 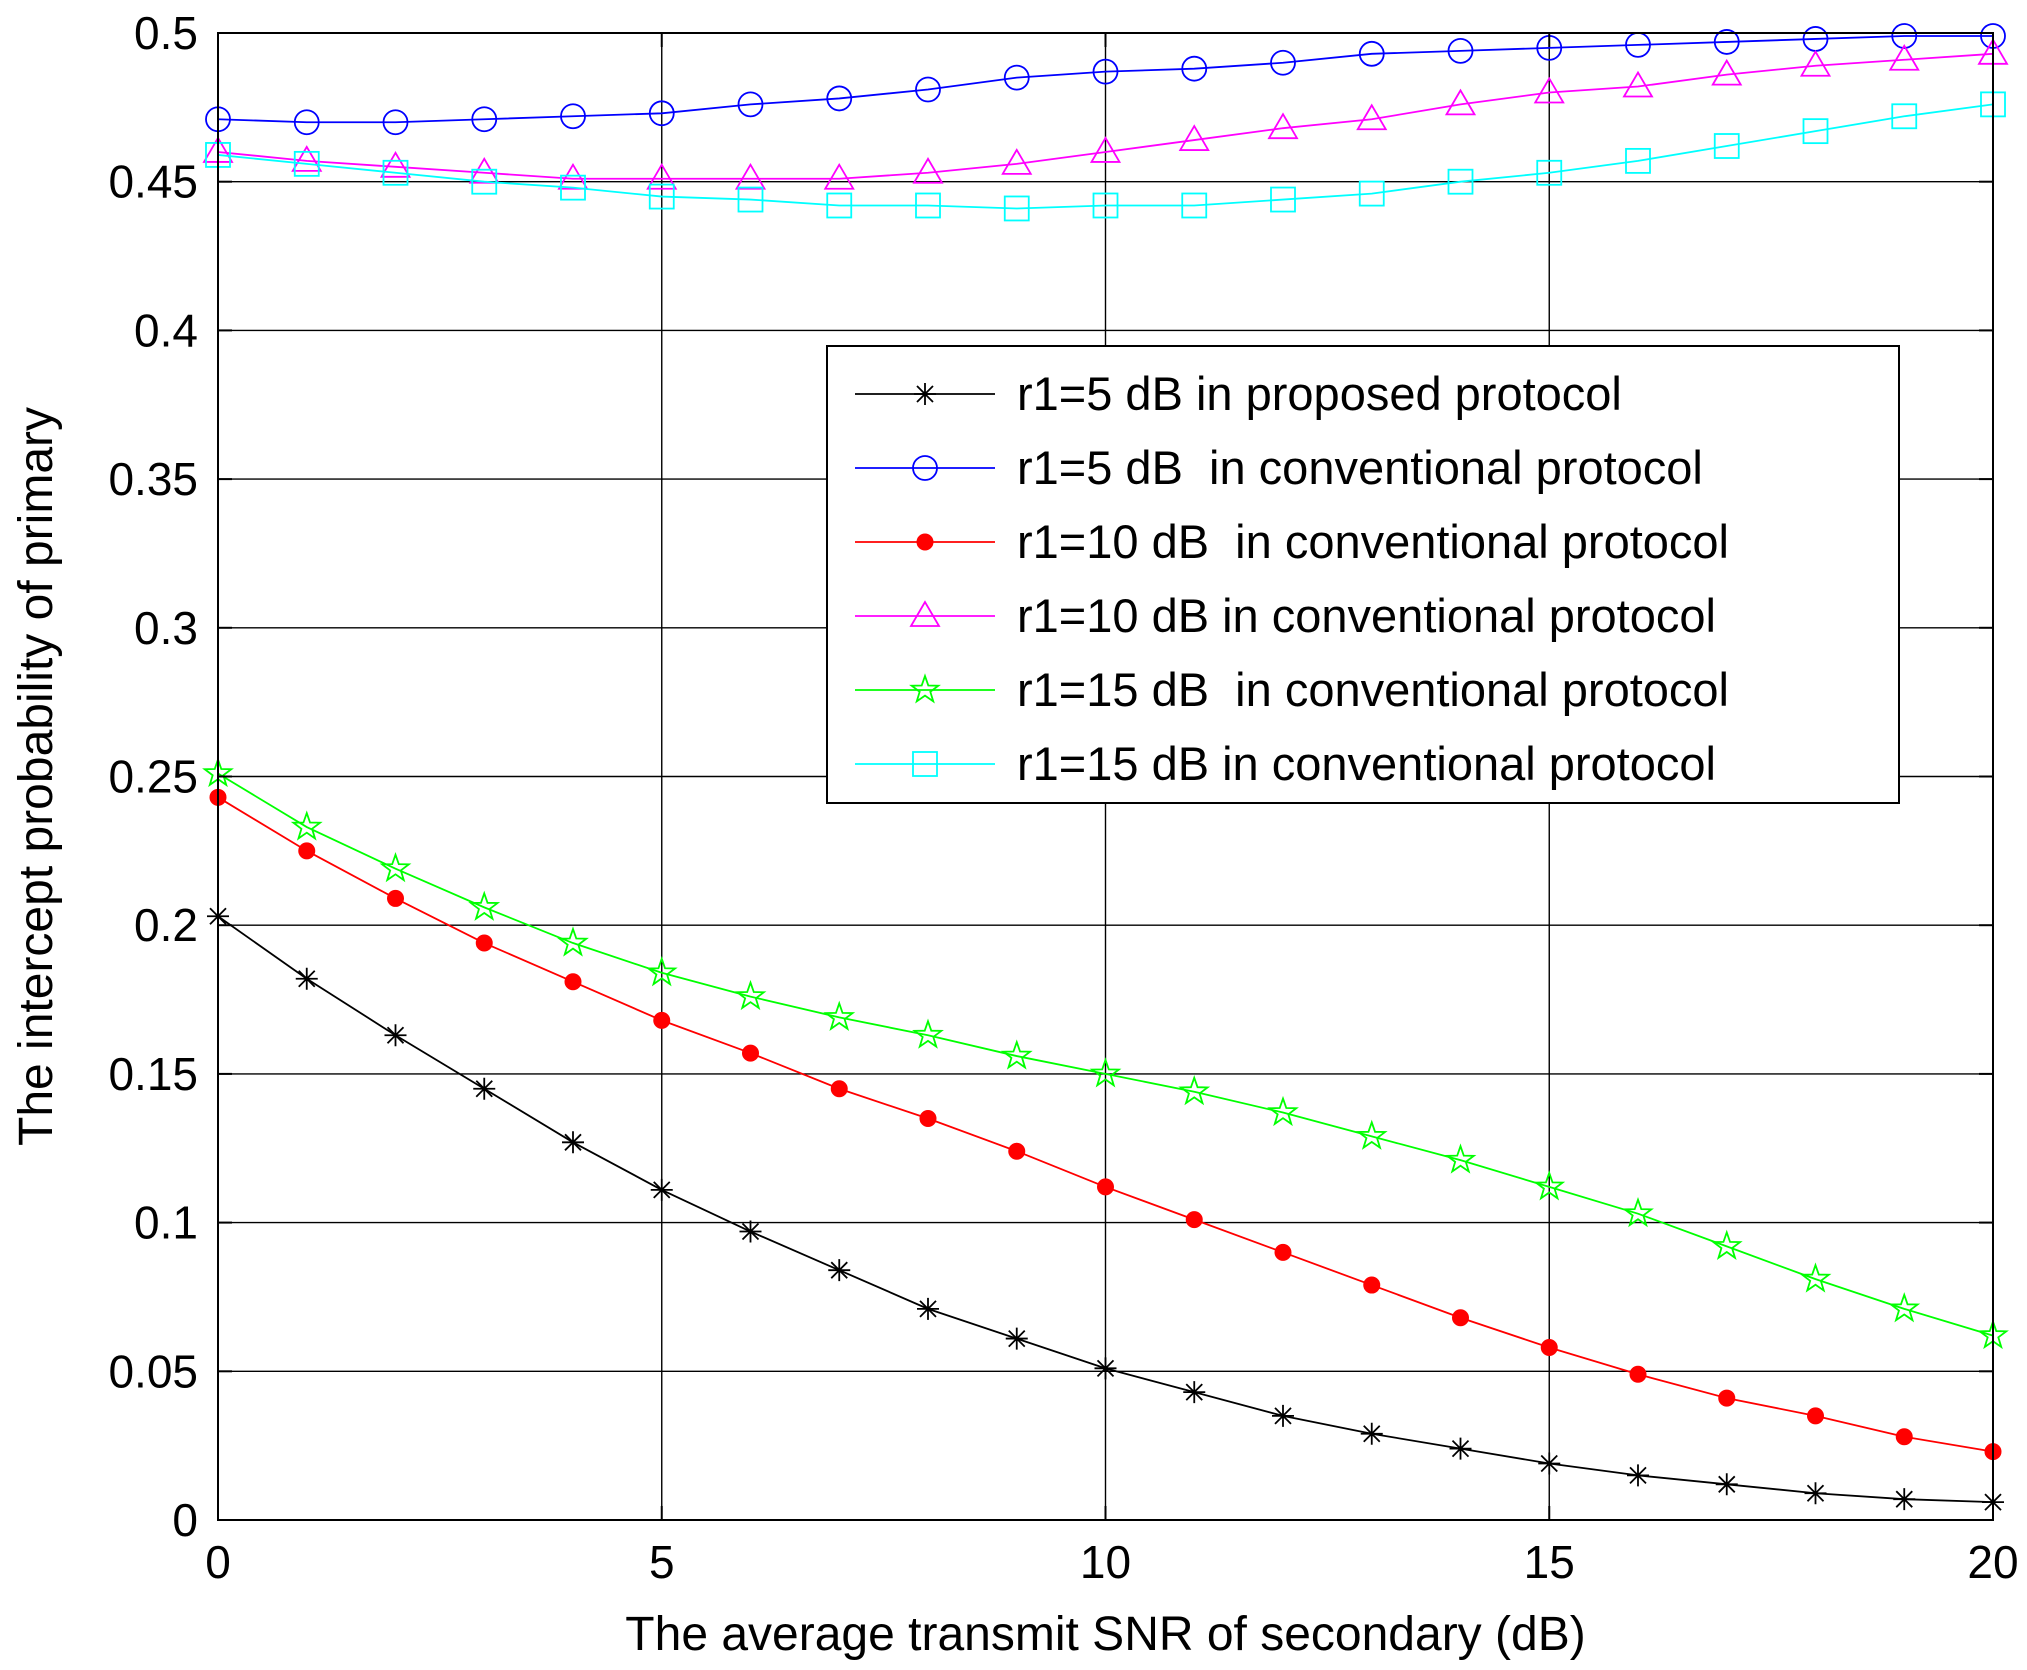 I want to click on x-tick-label: 0, so click(x=218, y=1562).